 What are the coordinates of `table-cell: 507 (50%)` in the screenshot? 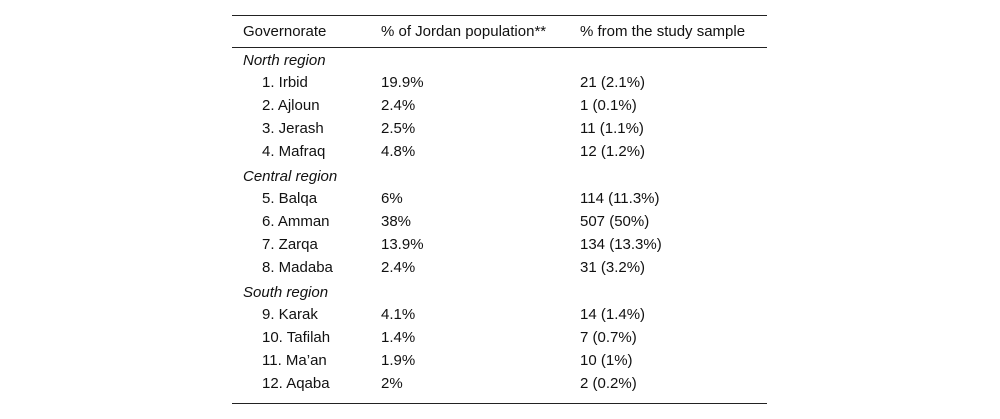 It's located at (615, 221).